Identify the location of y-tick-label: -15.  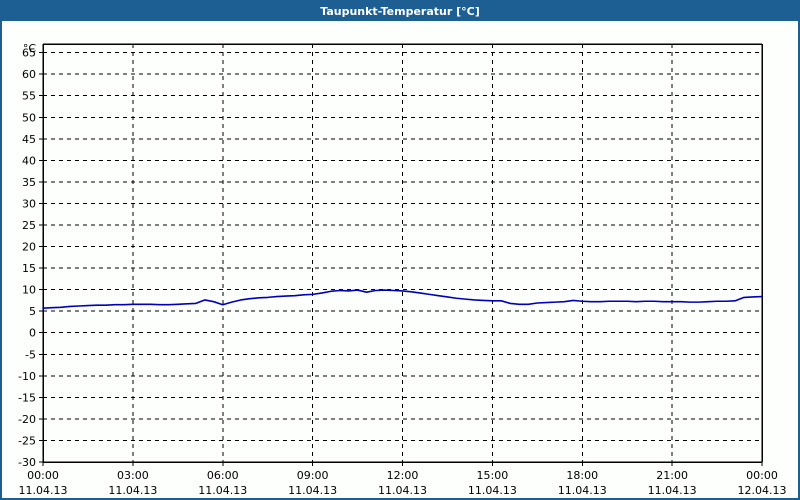
(27, 397).